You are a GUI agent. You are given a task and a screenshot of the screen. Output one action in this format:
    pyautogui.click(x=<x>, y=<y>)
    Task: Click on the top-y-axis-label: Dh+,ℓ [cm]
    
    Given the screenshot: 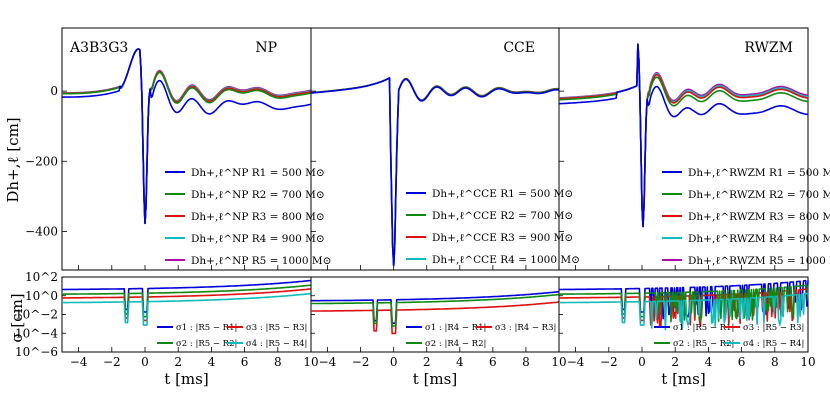 What is the action you would take?
    pyautogui.click(x=13, y=159)
    